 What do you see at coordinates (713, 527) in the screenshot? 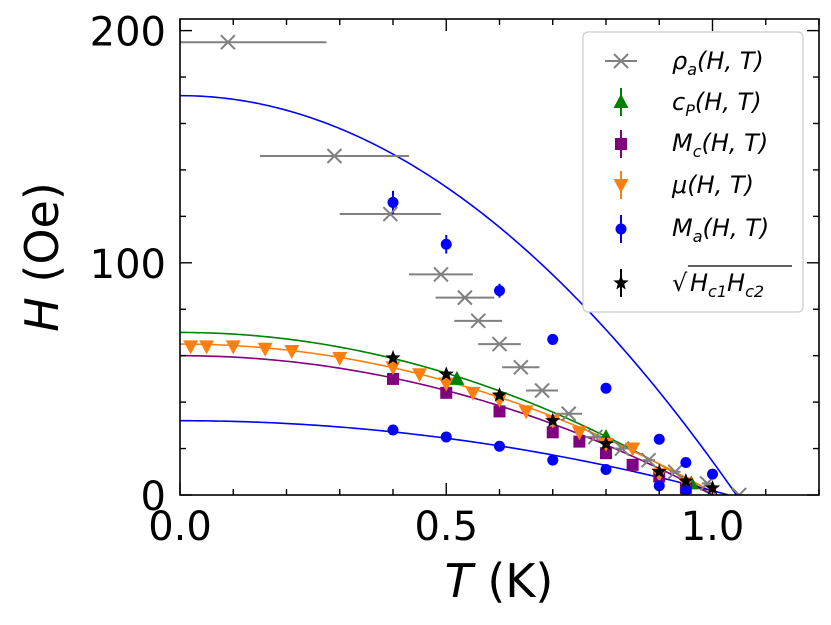
I see `x-tick-label: 1.0` at bounding box center [713, 527].